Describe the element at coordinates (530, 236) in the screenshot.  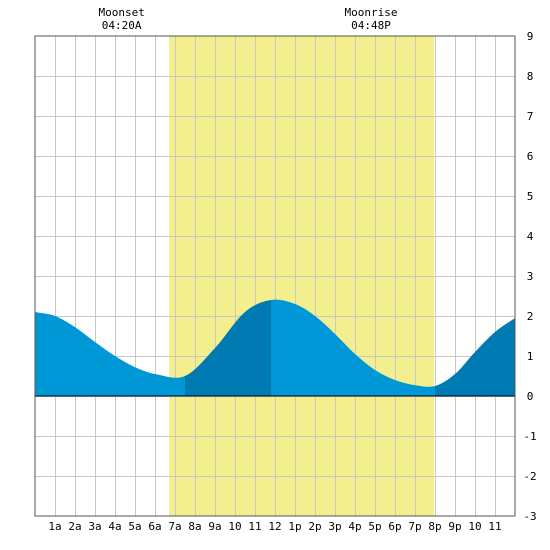
I see `y-tick-label: 4` at that location.